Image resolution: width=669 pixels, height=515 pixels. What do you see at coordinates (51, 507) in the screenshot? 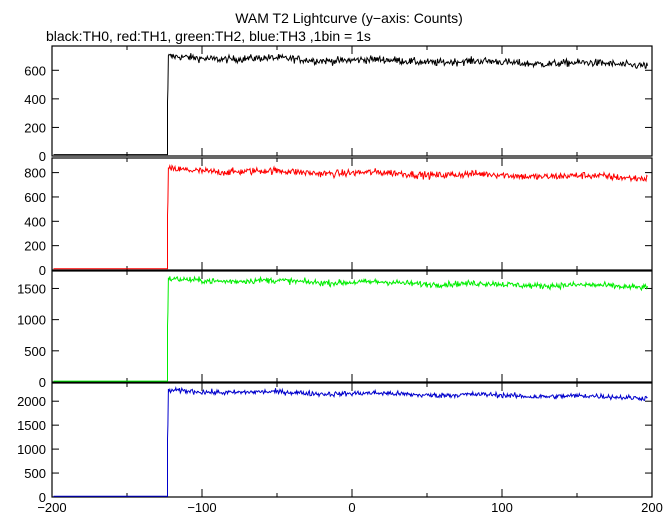
I see `x-tick-label: −200` at bounding box center [51, 507].